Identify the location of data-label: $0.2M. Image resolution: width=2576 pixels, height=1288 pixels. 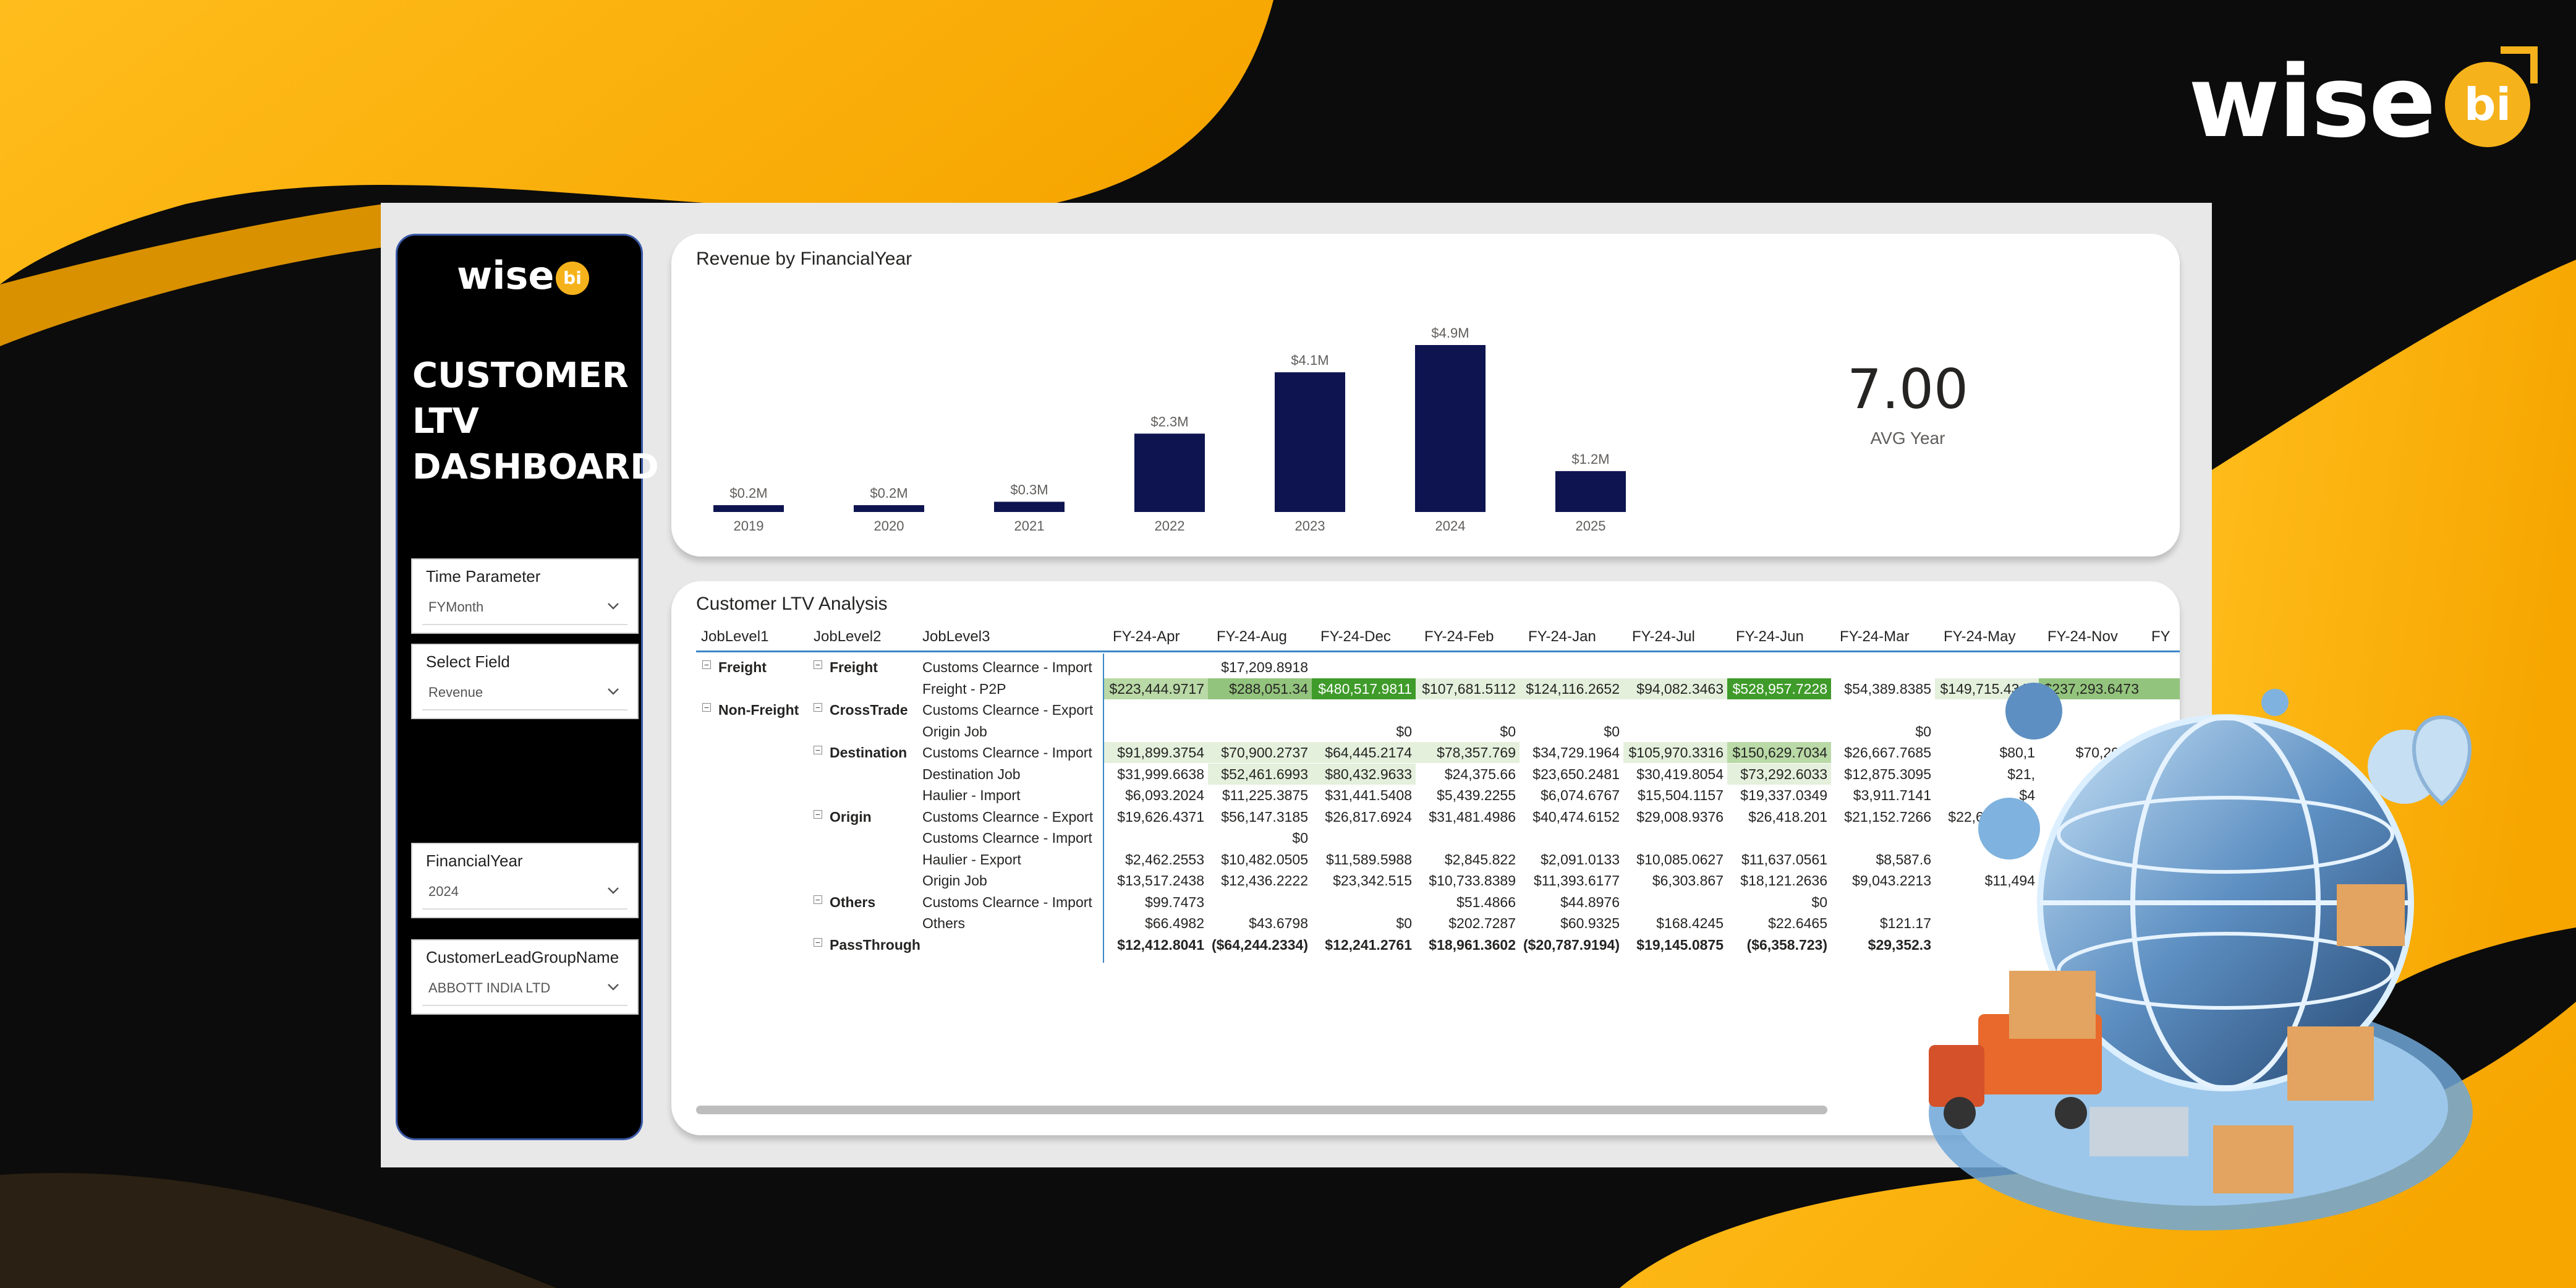
(889, 493).